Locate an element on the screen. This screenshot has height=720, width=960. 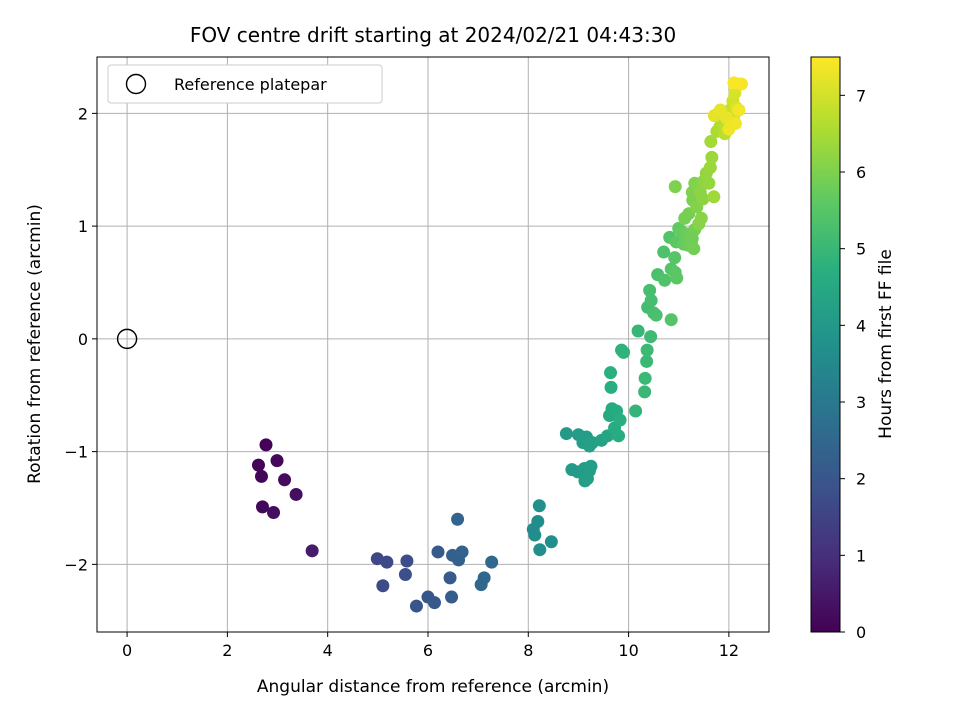
legend-box is located at coordinates (245, 84).